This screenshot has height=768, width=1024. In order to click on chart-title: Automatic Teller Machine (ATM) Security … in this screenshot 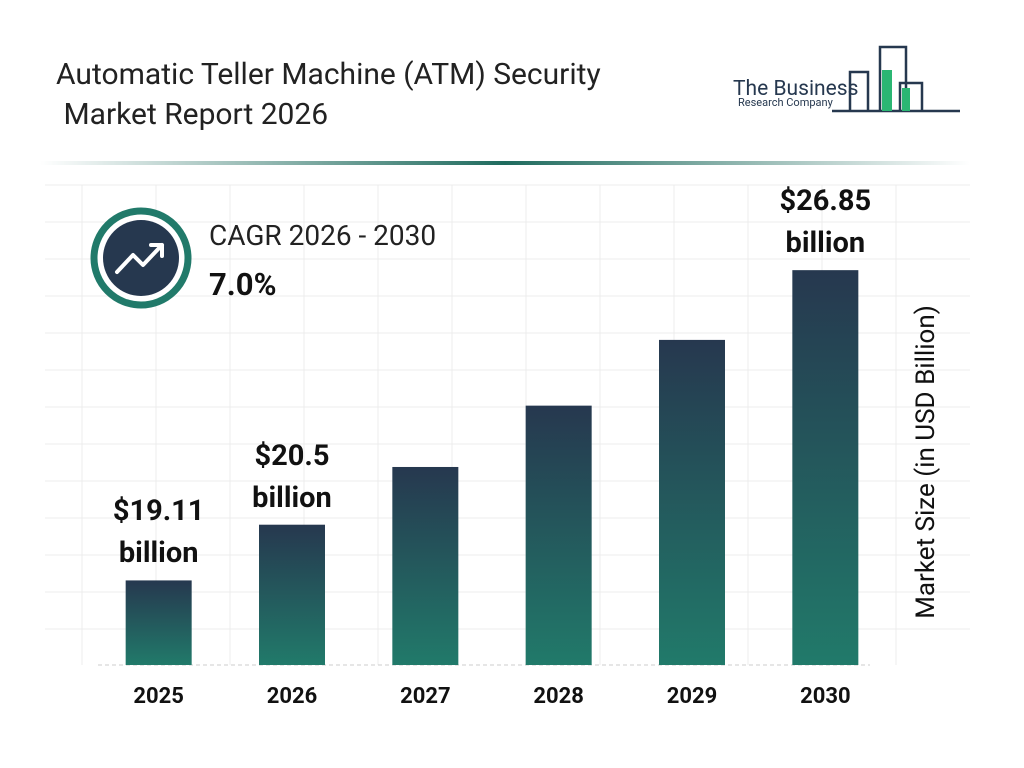, I will do `click(328, 94)`.